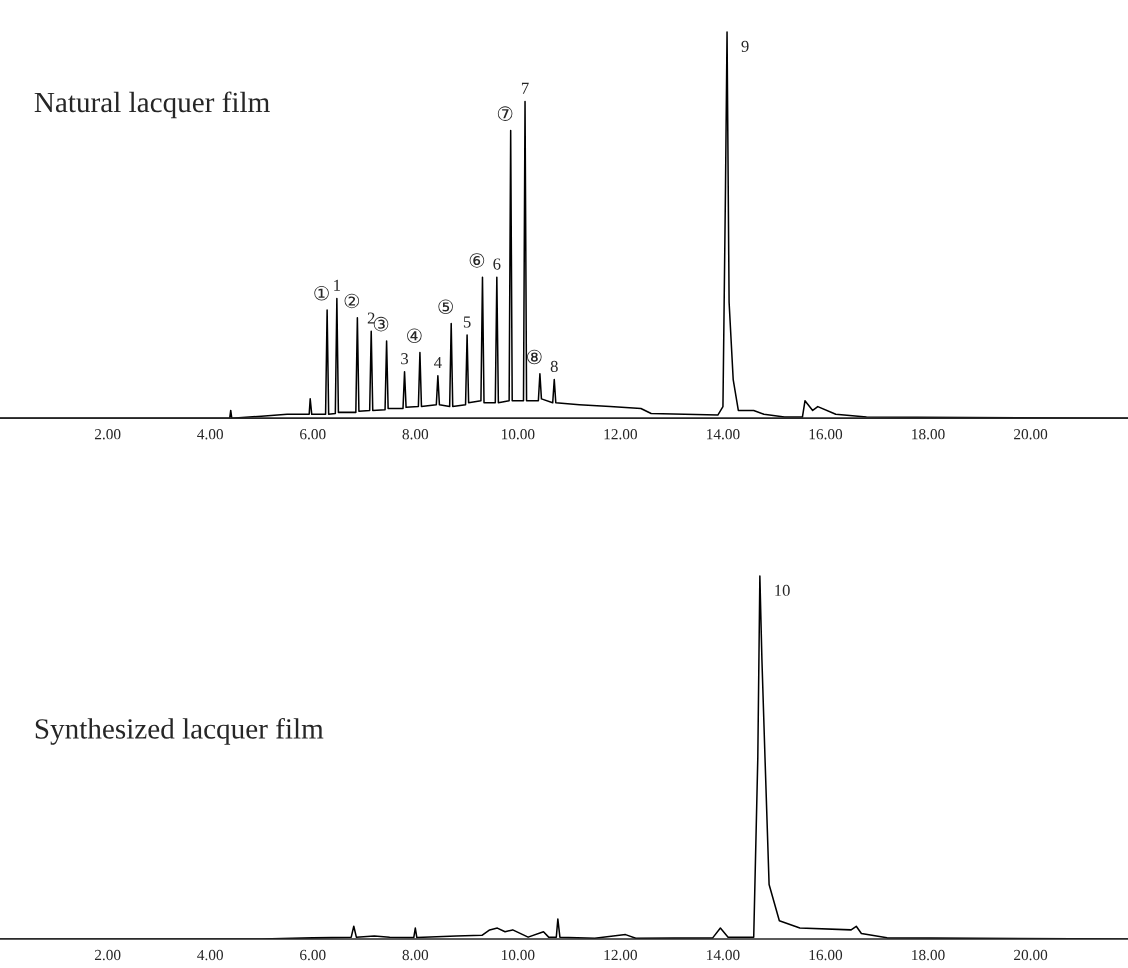 The image size is (1128, 968). What do you see at coordinates (497, 264) in the screenshot?
I see `annotation: 6` at bounding box center [497, 264].